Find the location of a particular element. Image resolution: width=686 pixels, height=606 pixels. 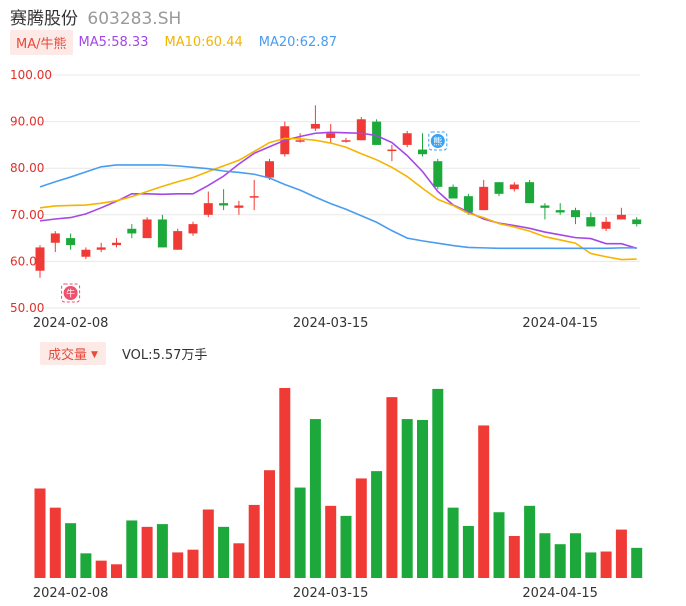

stock-name: 赛腾股份 is located at coordinates (44, 19).